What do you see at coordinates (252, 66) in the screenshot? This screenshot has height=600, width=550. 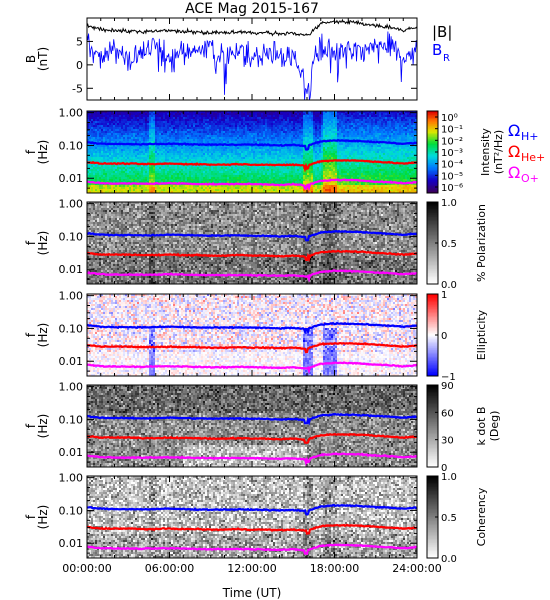 I see `series-line-b-radial` at bounding box center [252, 66].